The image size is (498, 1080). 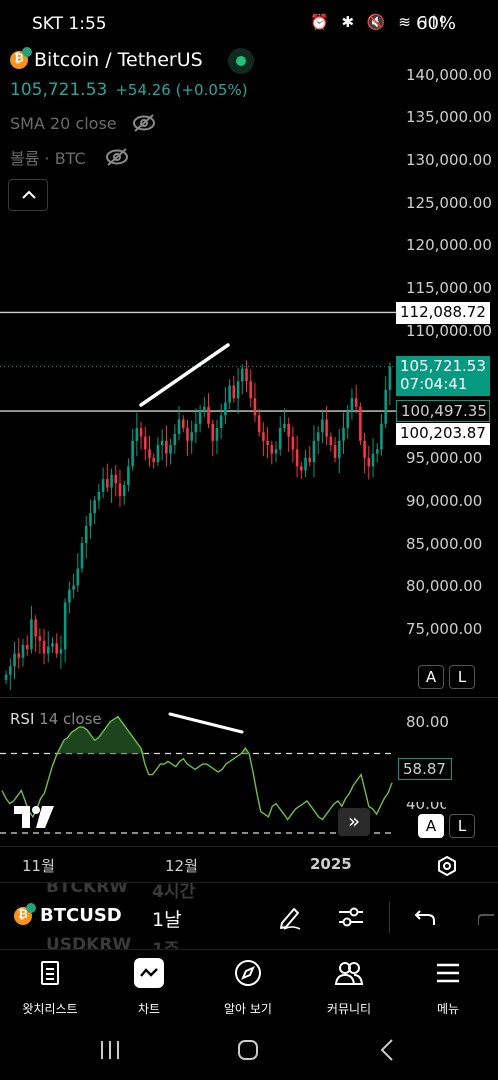 I want to click on menu-icon, so click(x=448, y=973).